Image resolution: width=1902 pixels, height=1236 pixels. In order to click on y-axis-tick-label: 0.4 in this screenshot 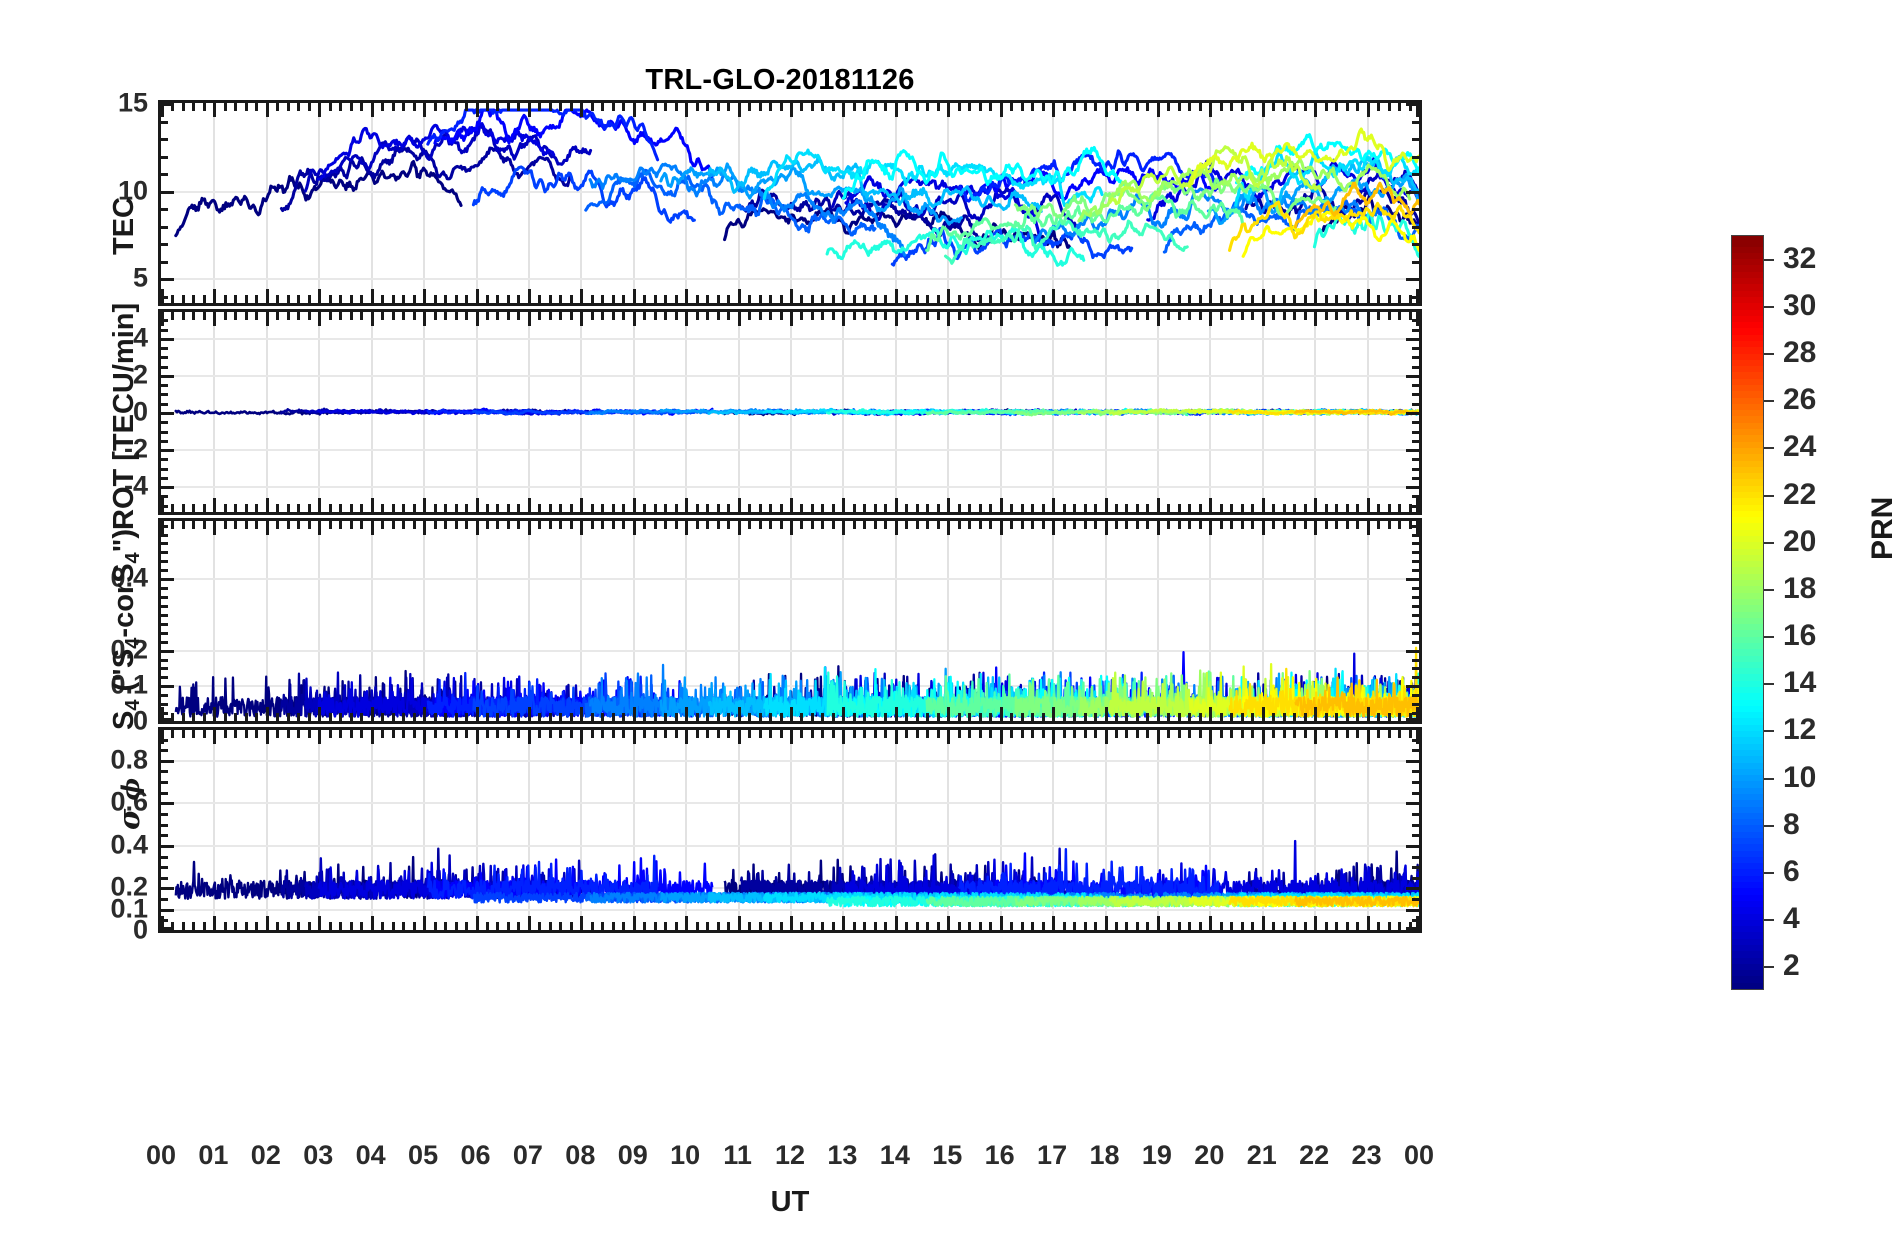, I will do `click(129, 844)`.